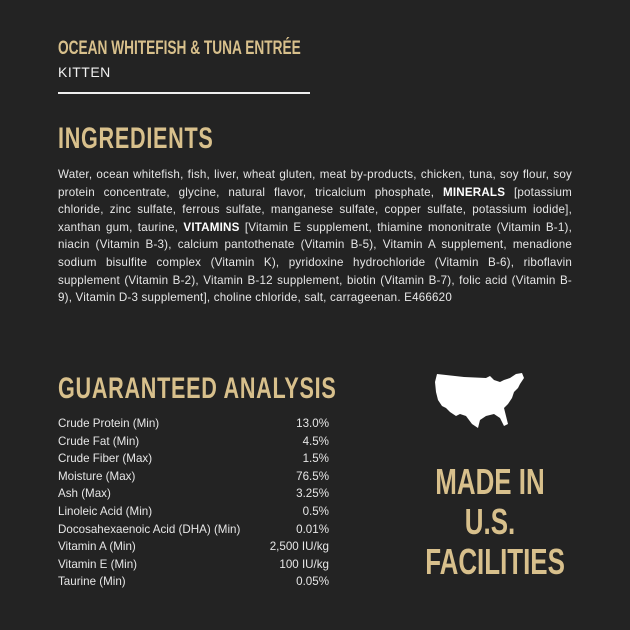 This screenshot has width=630, height=630. What do you see at coordinates (105, 511) in the screenshot?
I see `analysis-label: Linoleic Acid (Min)` at bounding box center [105, 511].